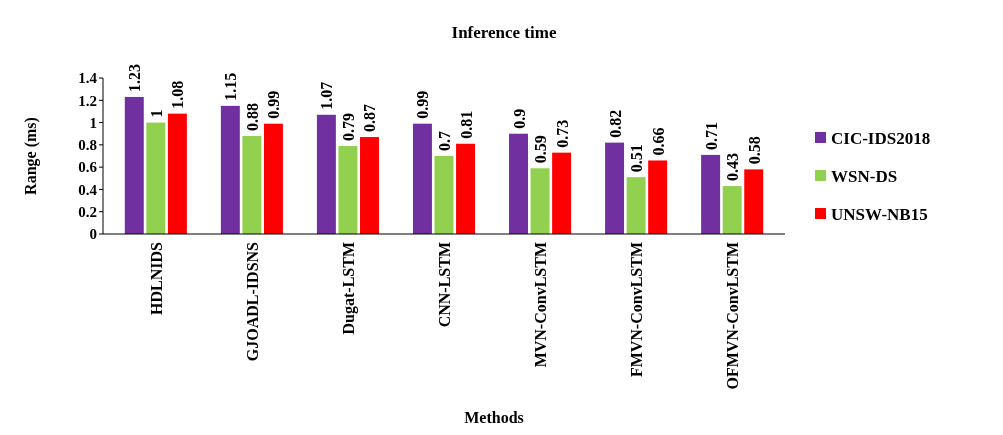 This screenshot has width=1003, height=435. What do you see at coordinates (348, 126) in the screenshot?
I see `data-label: 0.79` at bounding box center [348, 126].